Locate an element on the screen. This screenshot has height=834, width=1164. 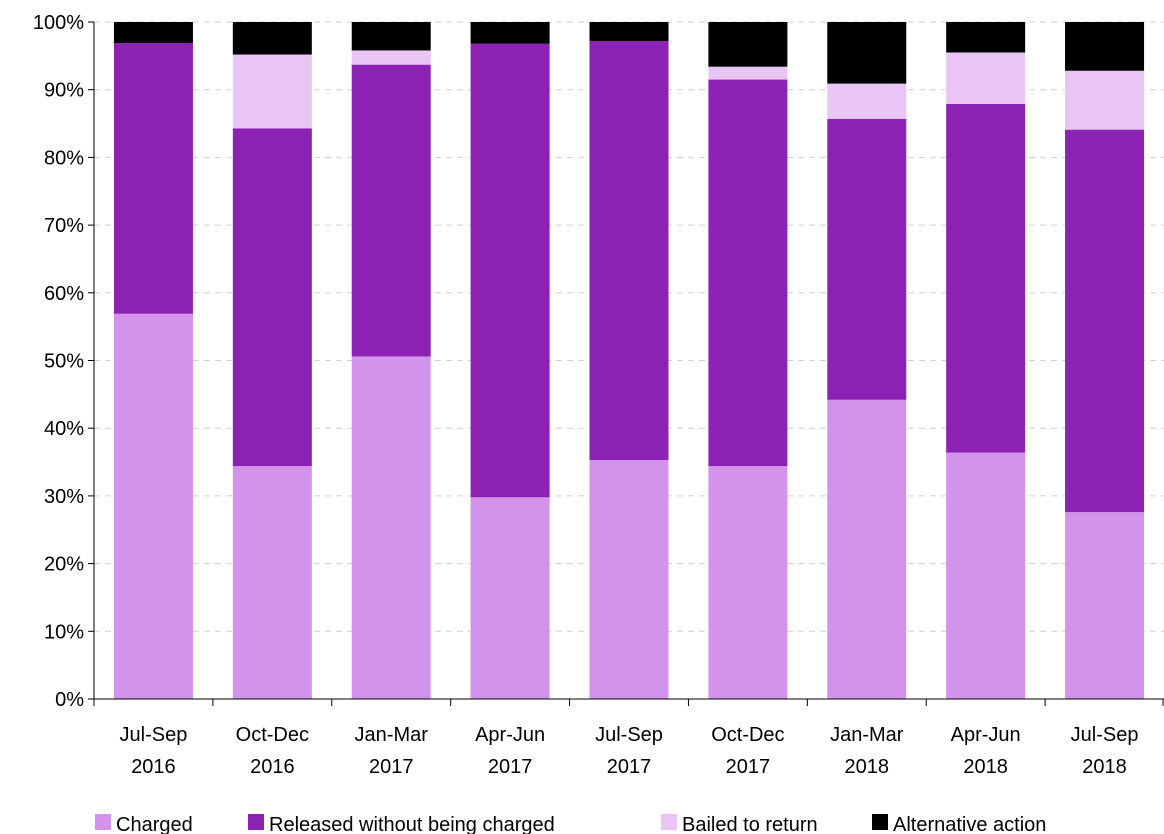
y-tick-label: 30% is located at coordinates (64, 497).